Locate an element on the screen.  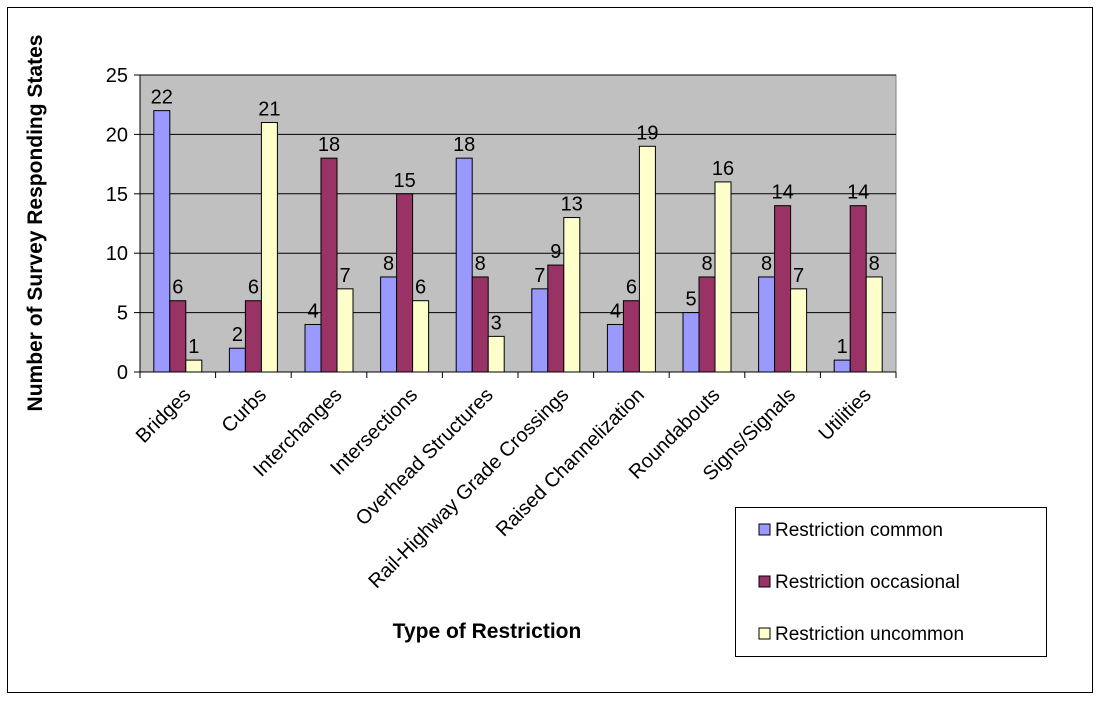
data-label-uncommon: 8 is located at coordinates (874, 264).